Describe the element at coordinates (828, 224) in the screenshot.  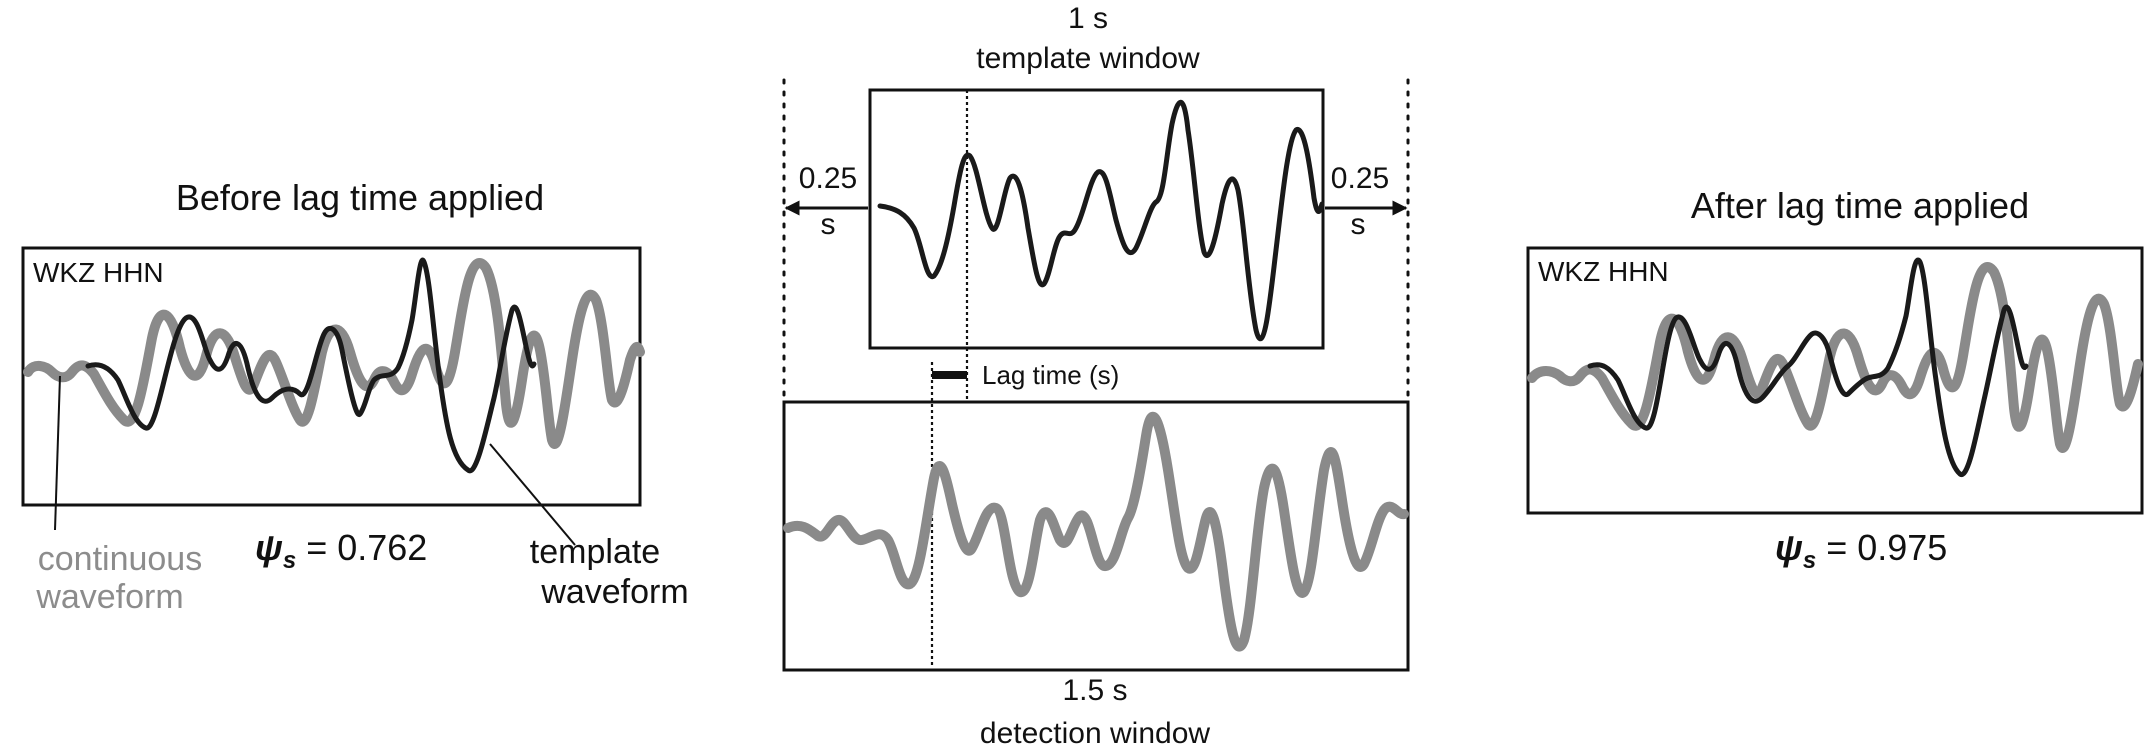
I see `left-extension-unit: s` at that location.